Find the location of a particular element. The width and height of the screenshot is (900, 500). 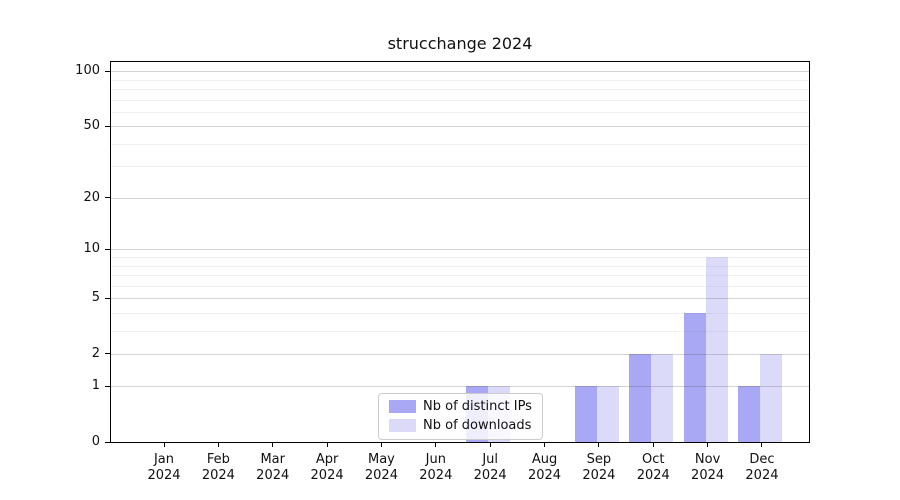

x-tick-label: Jul 2024 is located at coordinates (490, 467).